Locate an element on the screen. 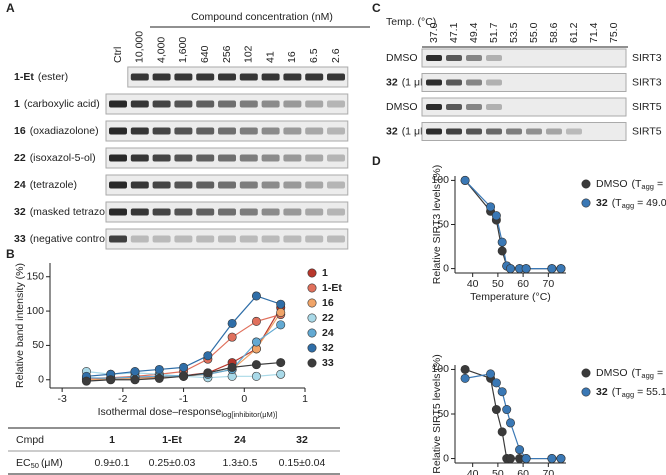 The width and height of the screenshot is (666, 475). x-tick-label: -3 is located at coordinates (61, 399).